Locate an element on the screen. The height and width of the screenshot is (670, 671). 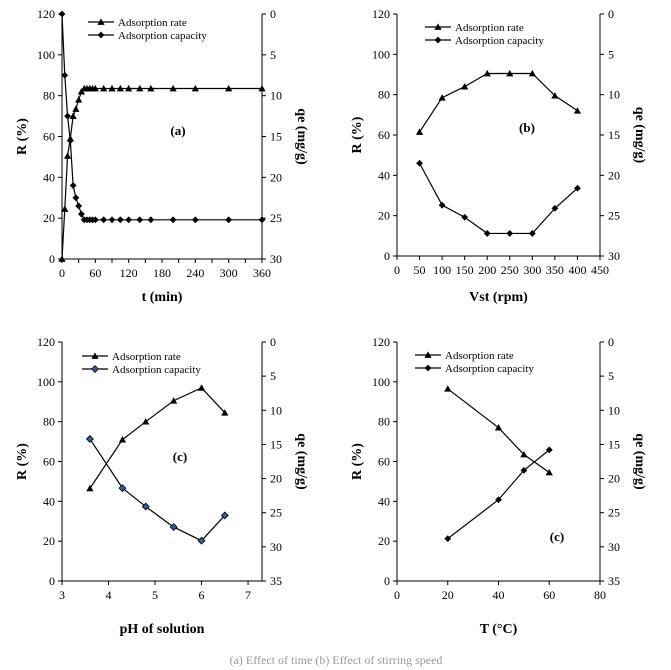
x-tick-label: 3 is located at coordinates (62, 595).